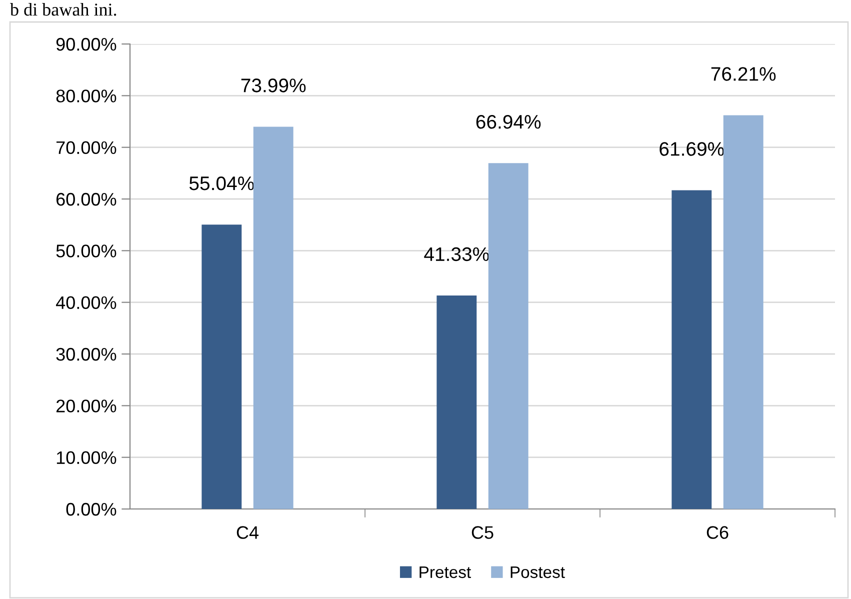 This screenshot has width=851, height=599. What do you see at coordinates (86, 303) in the screenshot?
I see `y-tick-label: 40.00%` at bounding box center [86, 303].